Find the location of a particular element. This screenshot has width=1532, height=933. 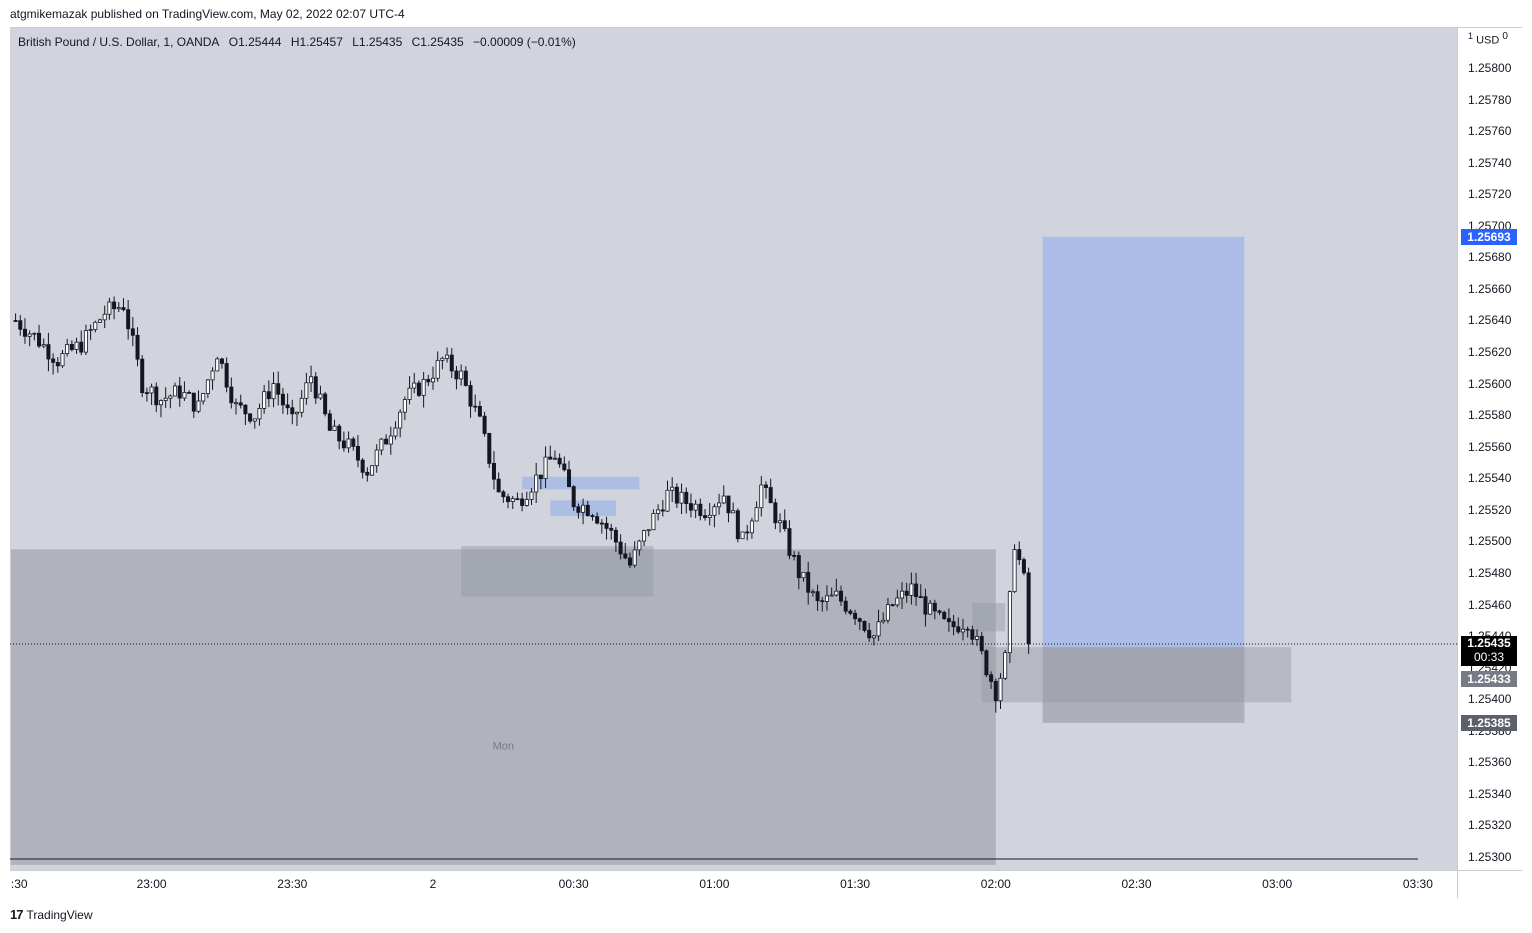

legend-close: C1.25435 is located at coordinates (437, 42).